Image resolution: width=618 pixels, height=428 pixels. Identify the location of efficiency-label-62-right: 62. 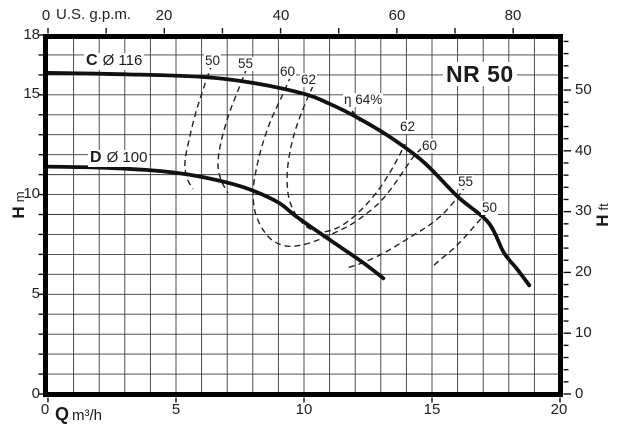
(408, 127).